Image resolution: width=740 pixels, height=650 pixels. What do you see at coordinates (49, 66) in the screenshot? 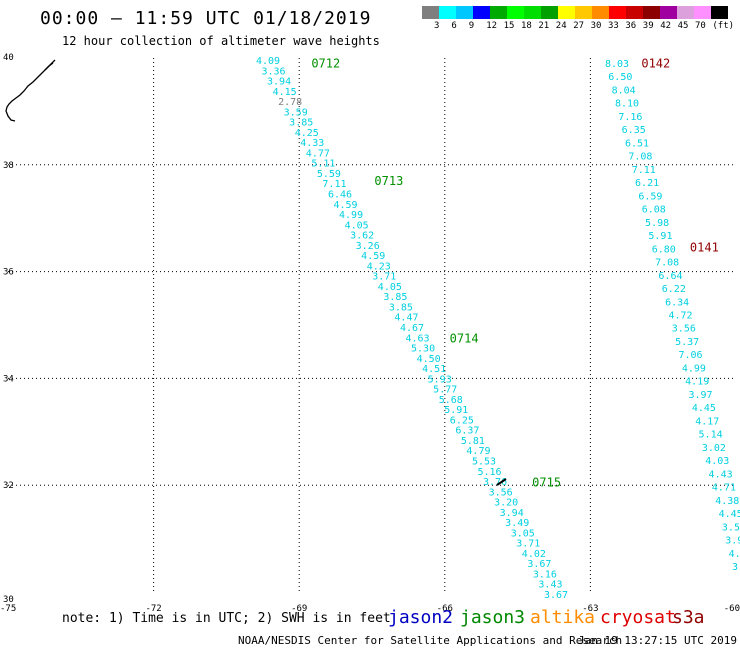
I see `coastline-island` at bounding box center [49, 66].